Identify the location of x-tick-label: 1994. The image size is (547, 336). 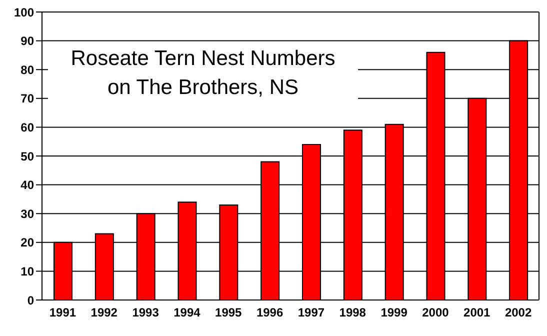
(187, 313).